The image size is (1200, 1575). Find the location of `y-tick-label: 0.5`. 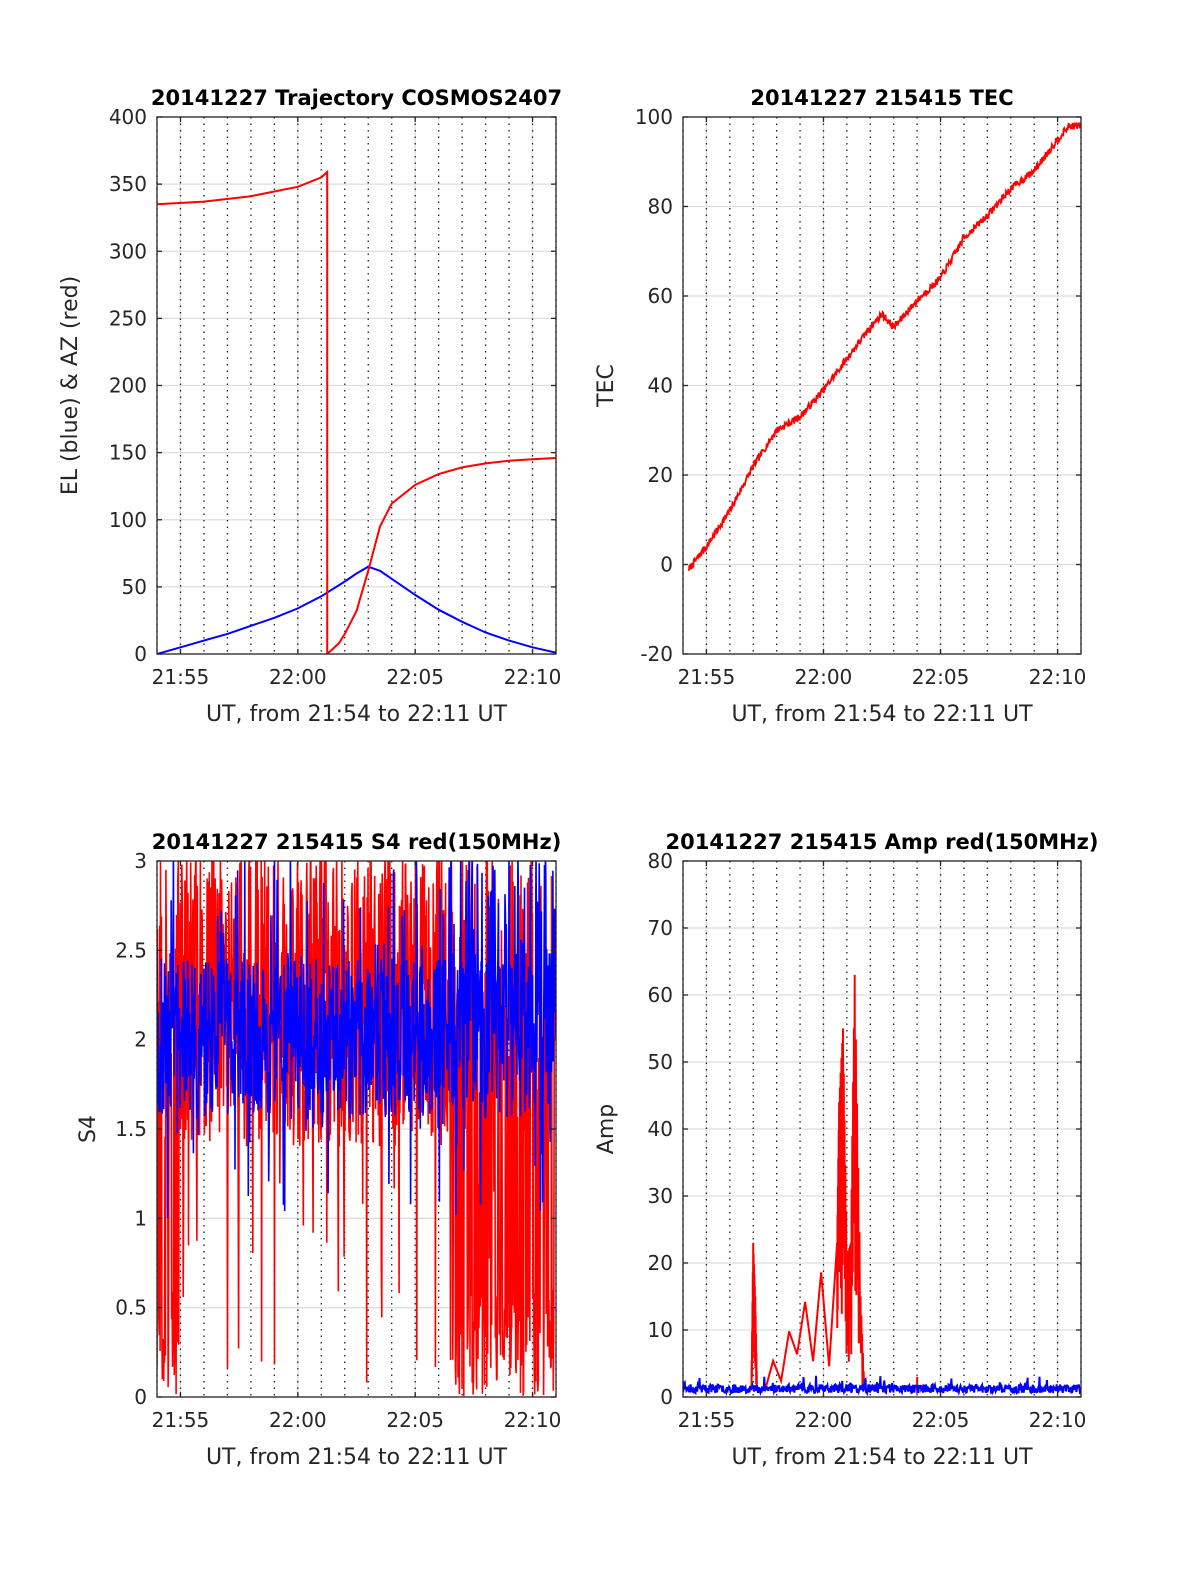

y-tick-label: 0.5 is located at coordinates (131, 1308).